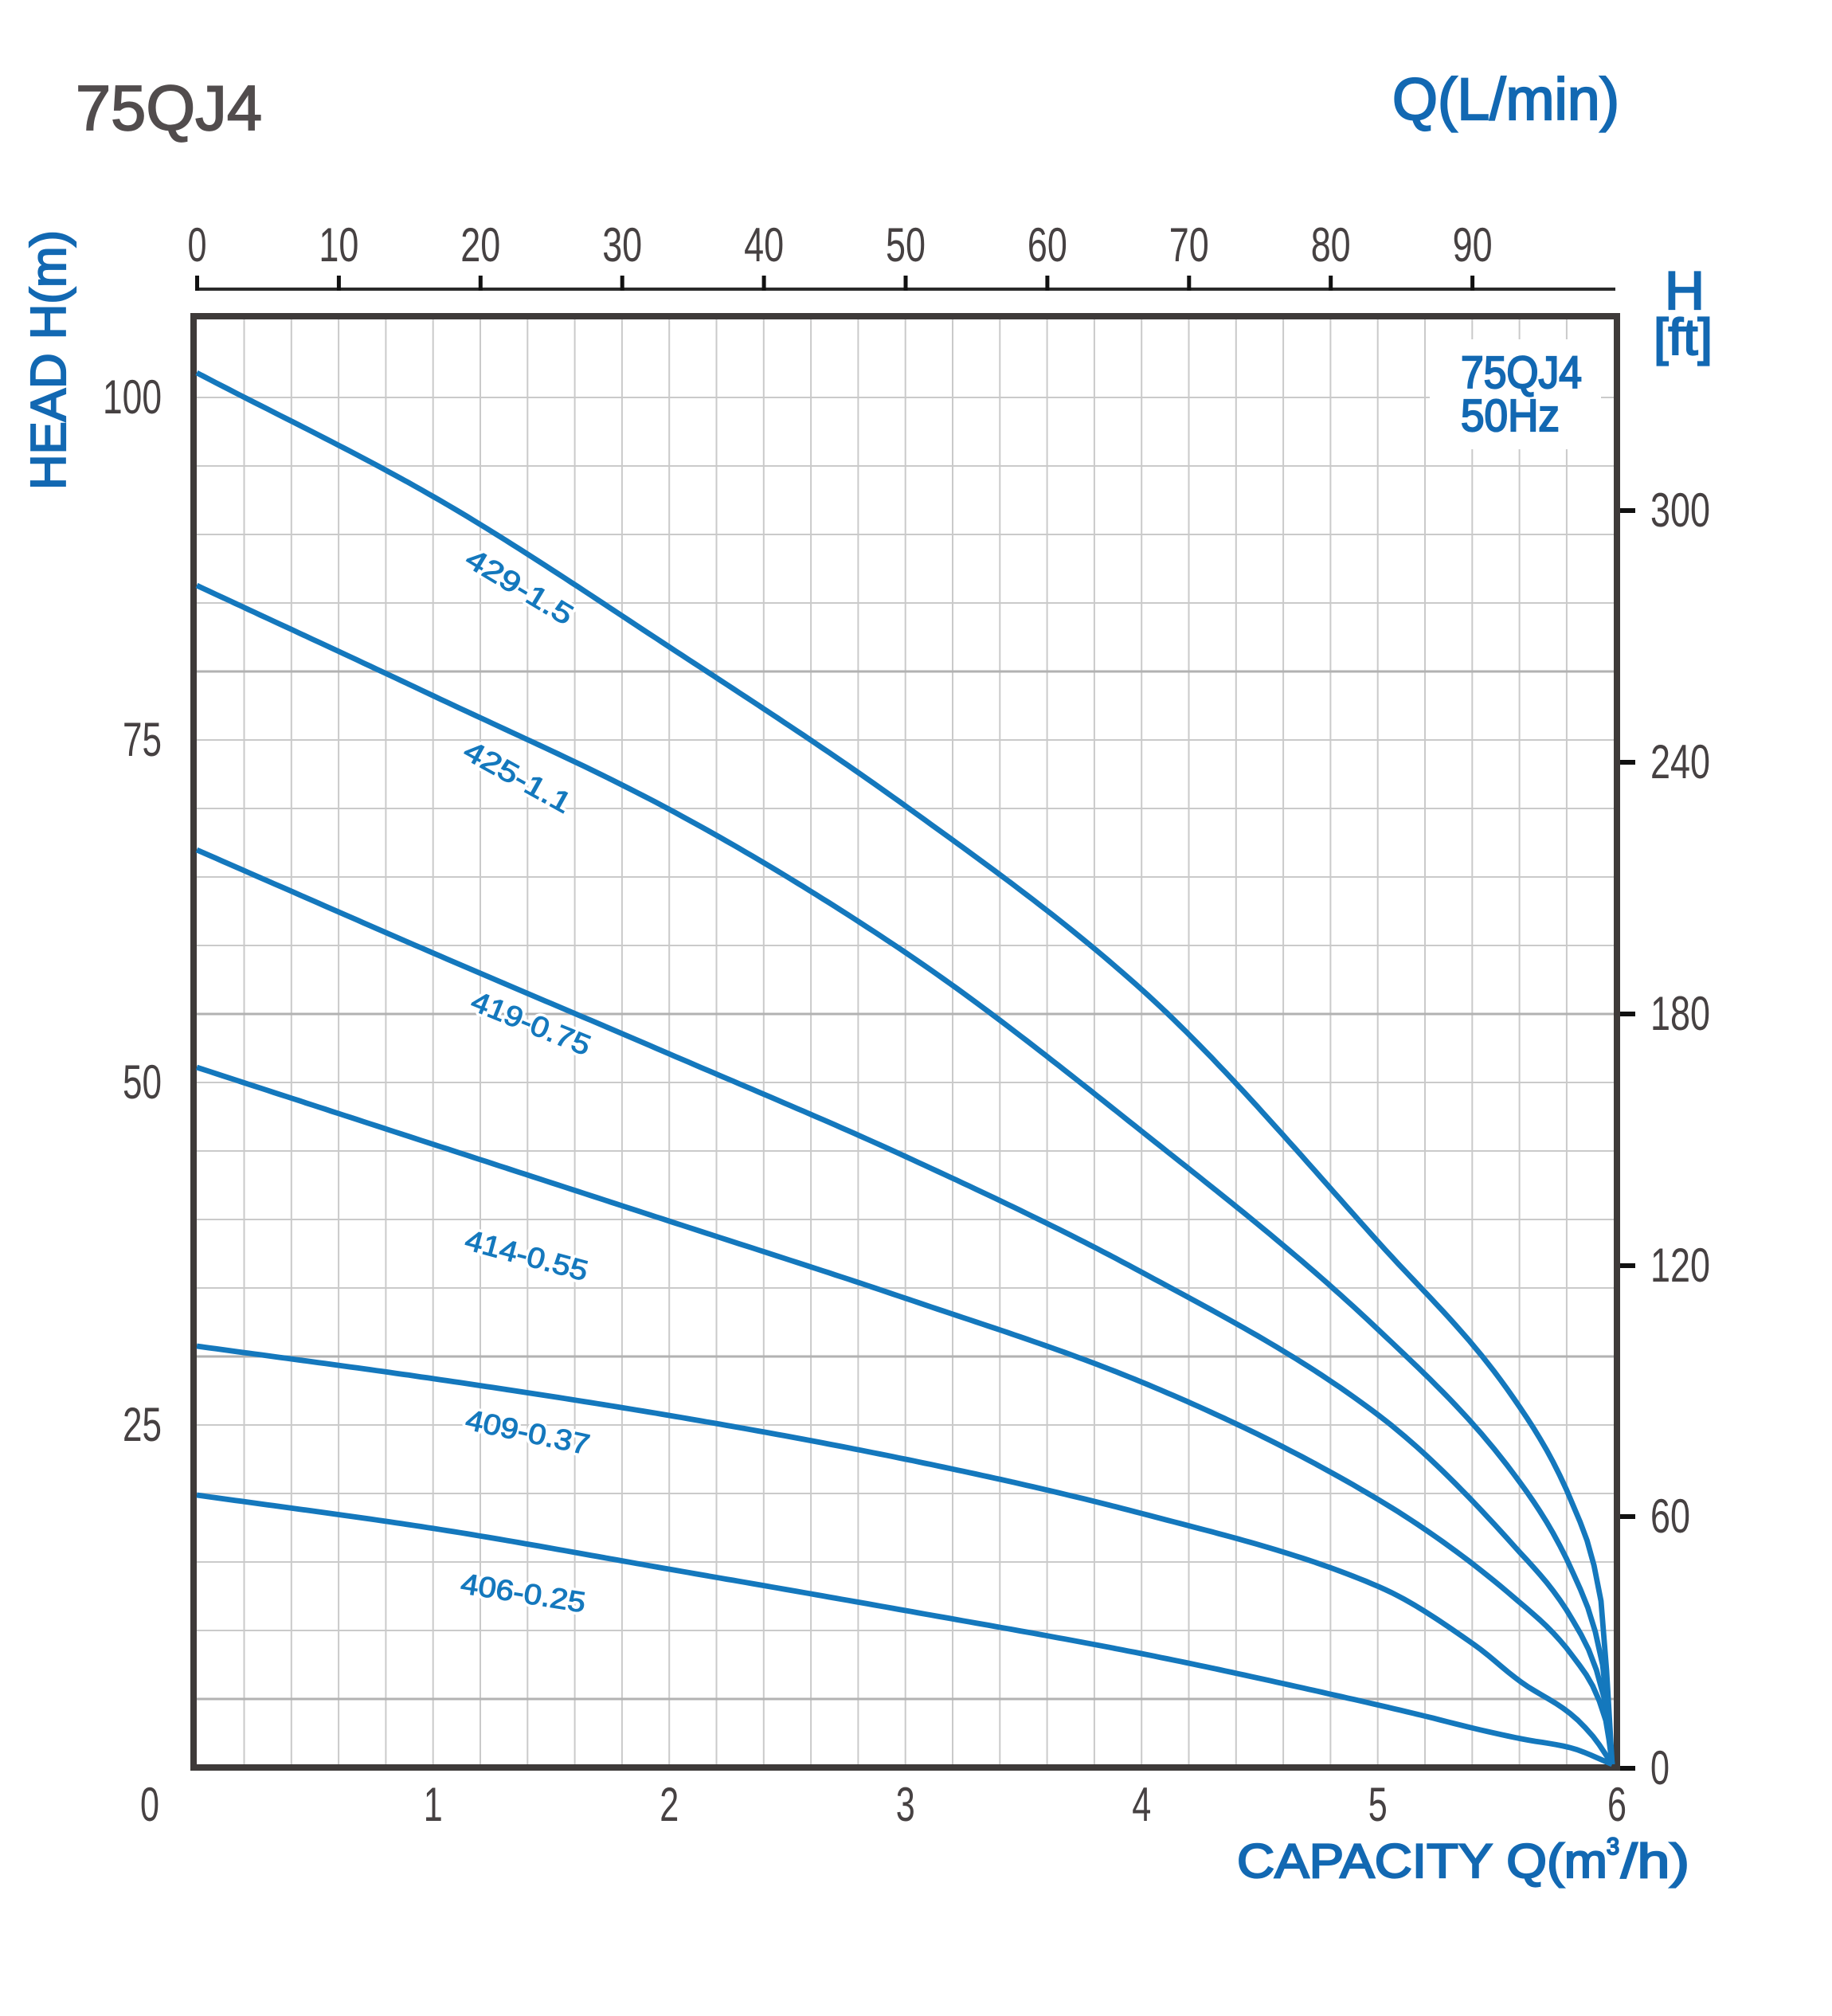 The height and width of the screenshot is (2016, 1832). Describe the element at coordinates (1680, 510) in the screenshot. I see `svg-text: 300` at that location.